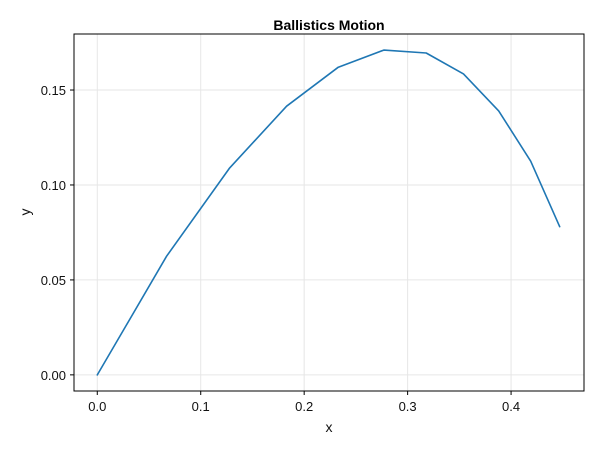  Describe the element at coordinates (57, 233) in the screenshot. I see `y-axis: 0.00 0.05 0.10 0.15` at that location.